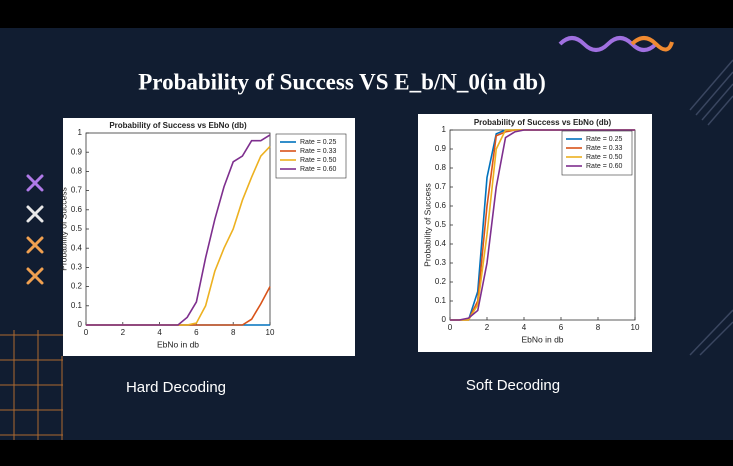 The height and width of the screenshot is (466, 733). What do you see at coordinates (513, 385) in the screenshot?
I see `caption: Soft Decoding` at bounding box center [513, 385].